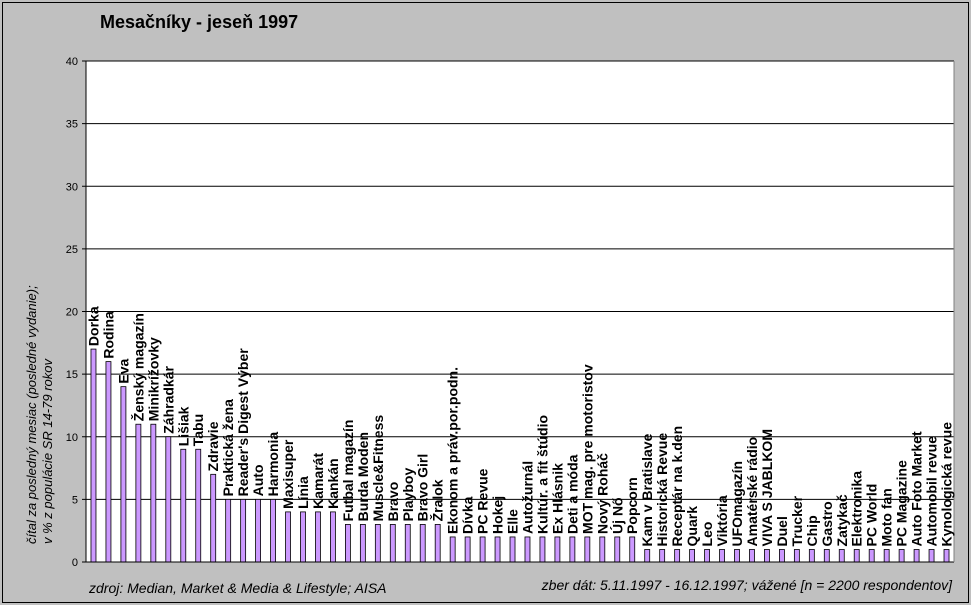 The width and height of the screenshot is (971, 605). I want to click on category-label: Rodina, so click(108, 335).